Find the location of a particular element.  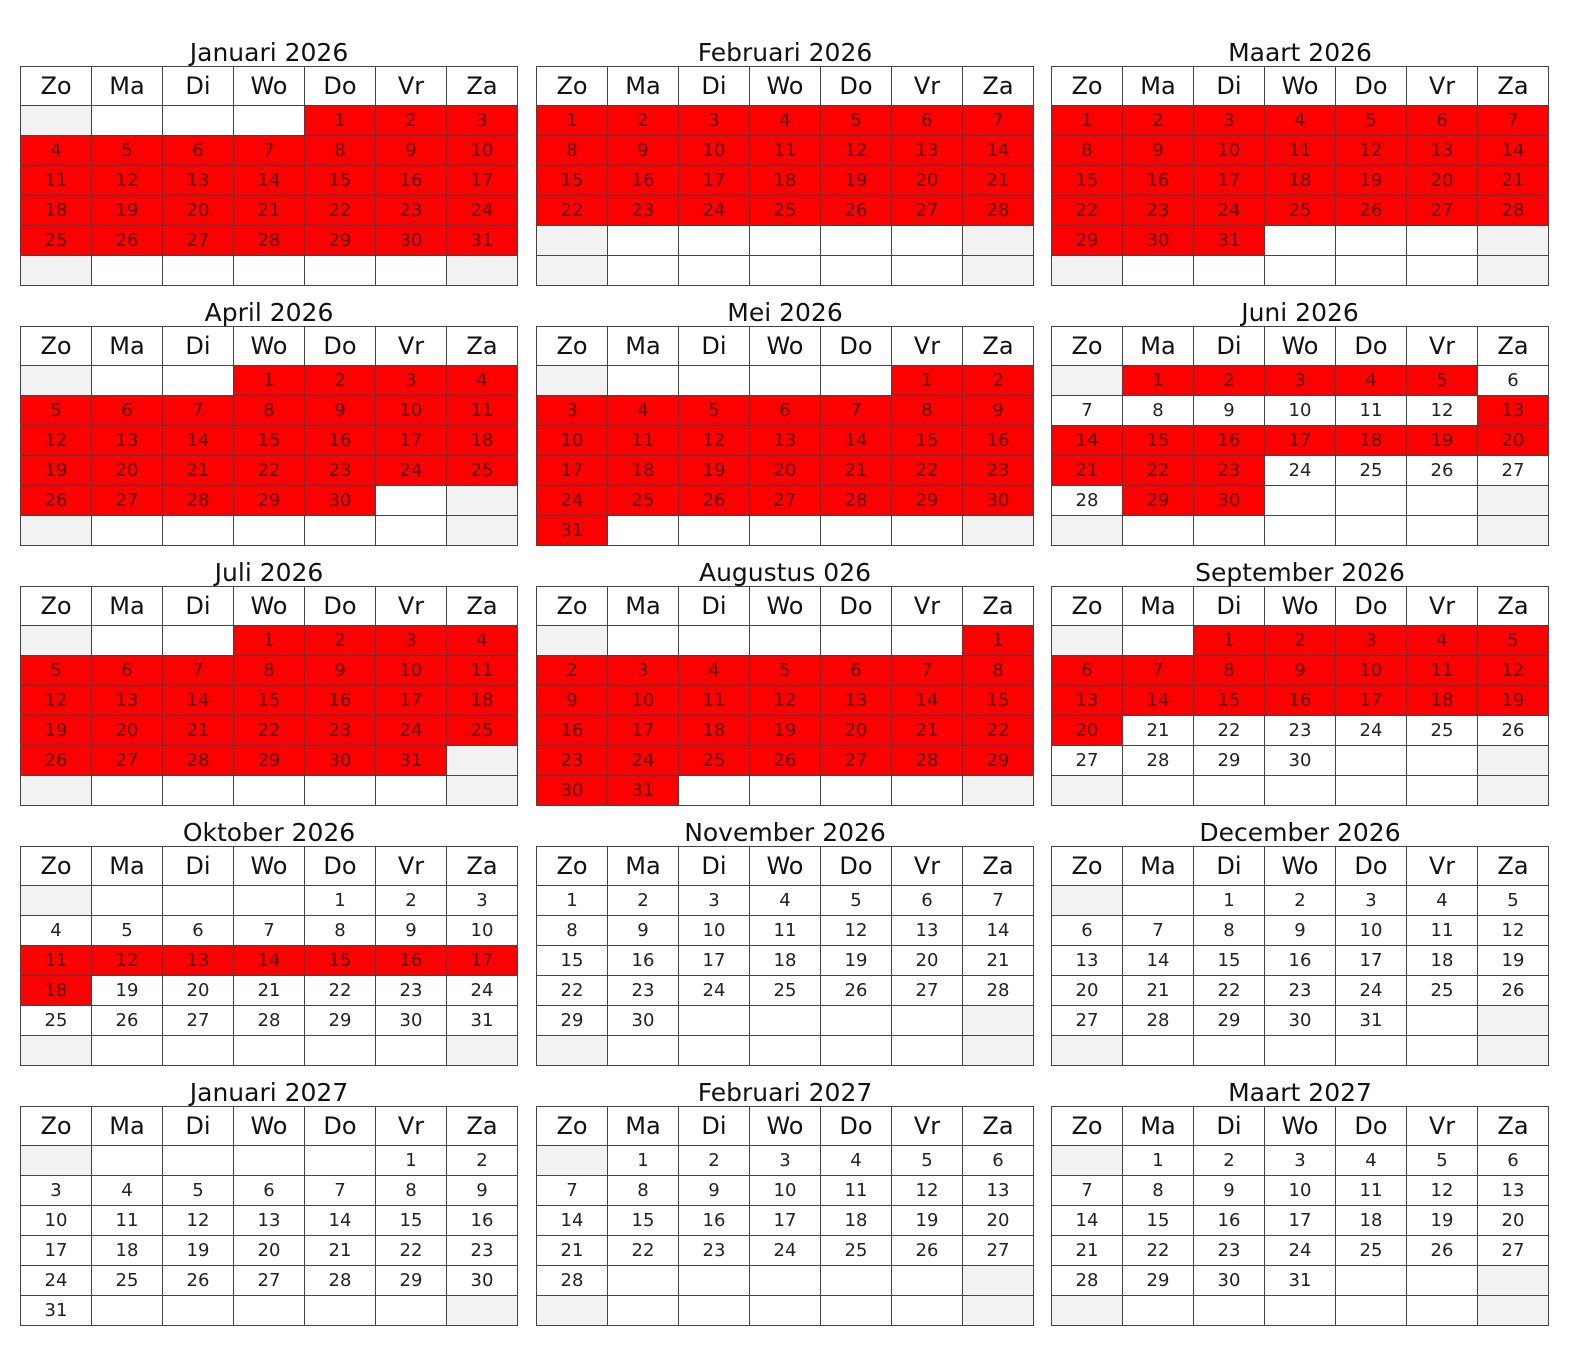

day-cell: 26 is located at coordinates (127, 1020).